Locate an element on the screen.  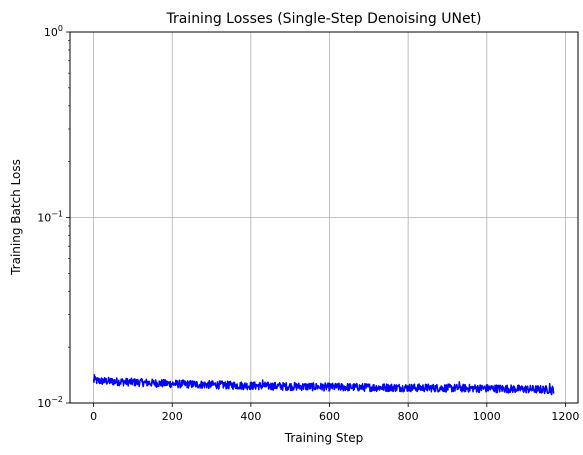
x-axis: 0 200 400 600 800 1000 1200 is located at coordinates (334, 413).